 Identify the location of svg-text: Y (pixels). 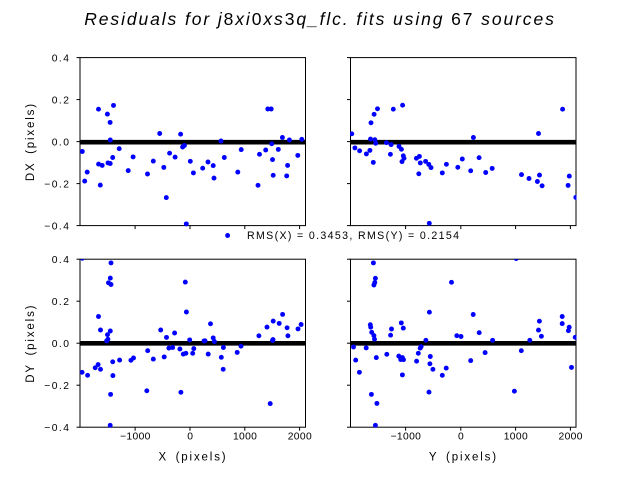
(463, 457).